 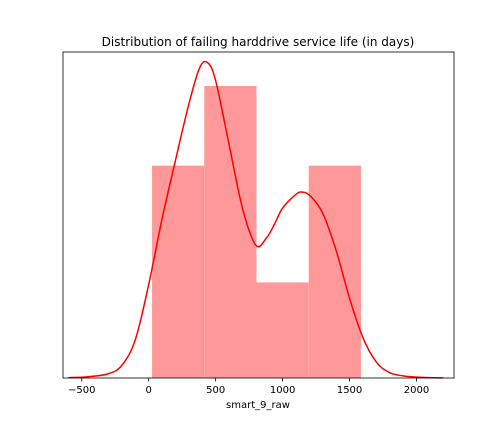 I want to click on x-axis-label: smart_9_raw, so click(x=258, y=405).